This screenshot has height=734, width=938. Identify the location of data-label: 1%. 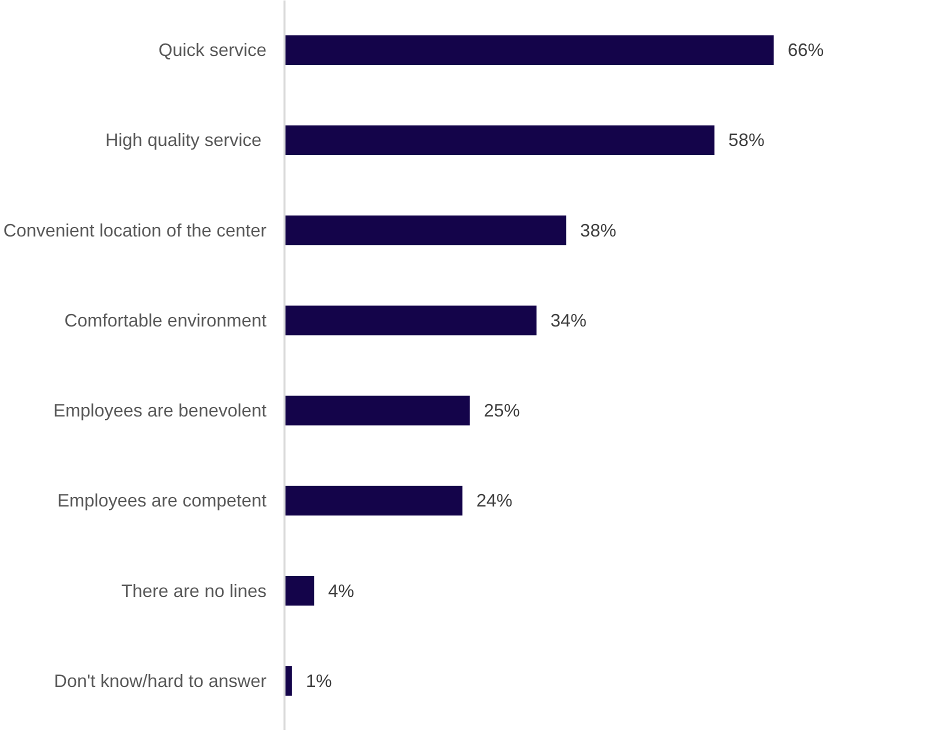
(319, 680).